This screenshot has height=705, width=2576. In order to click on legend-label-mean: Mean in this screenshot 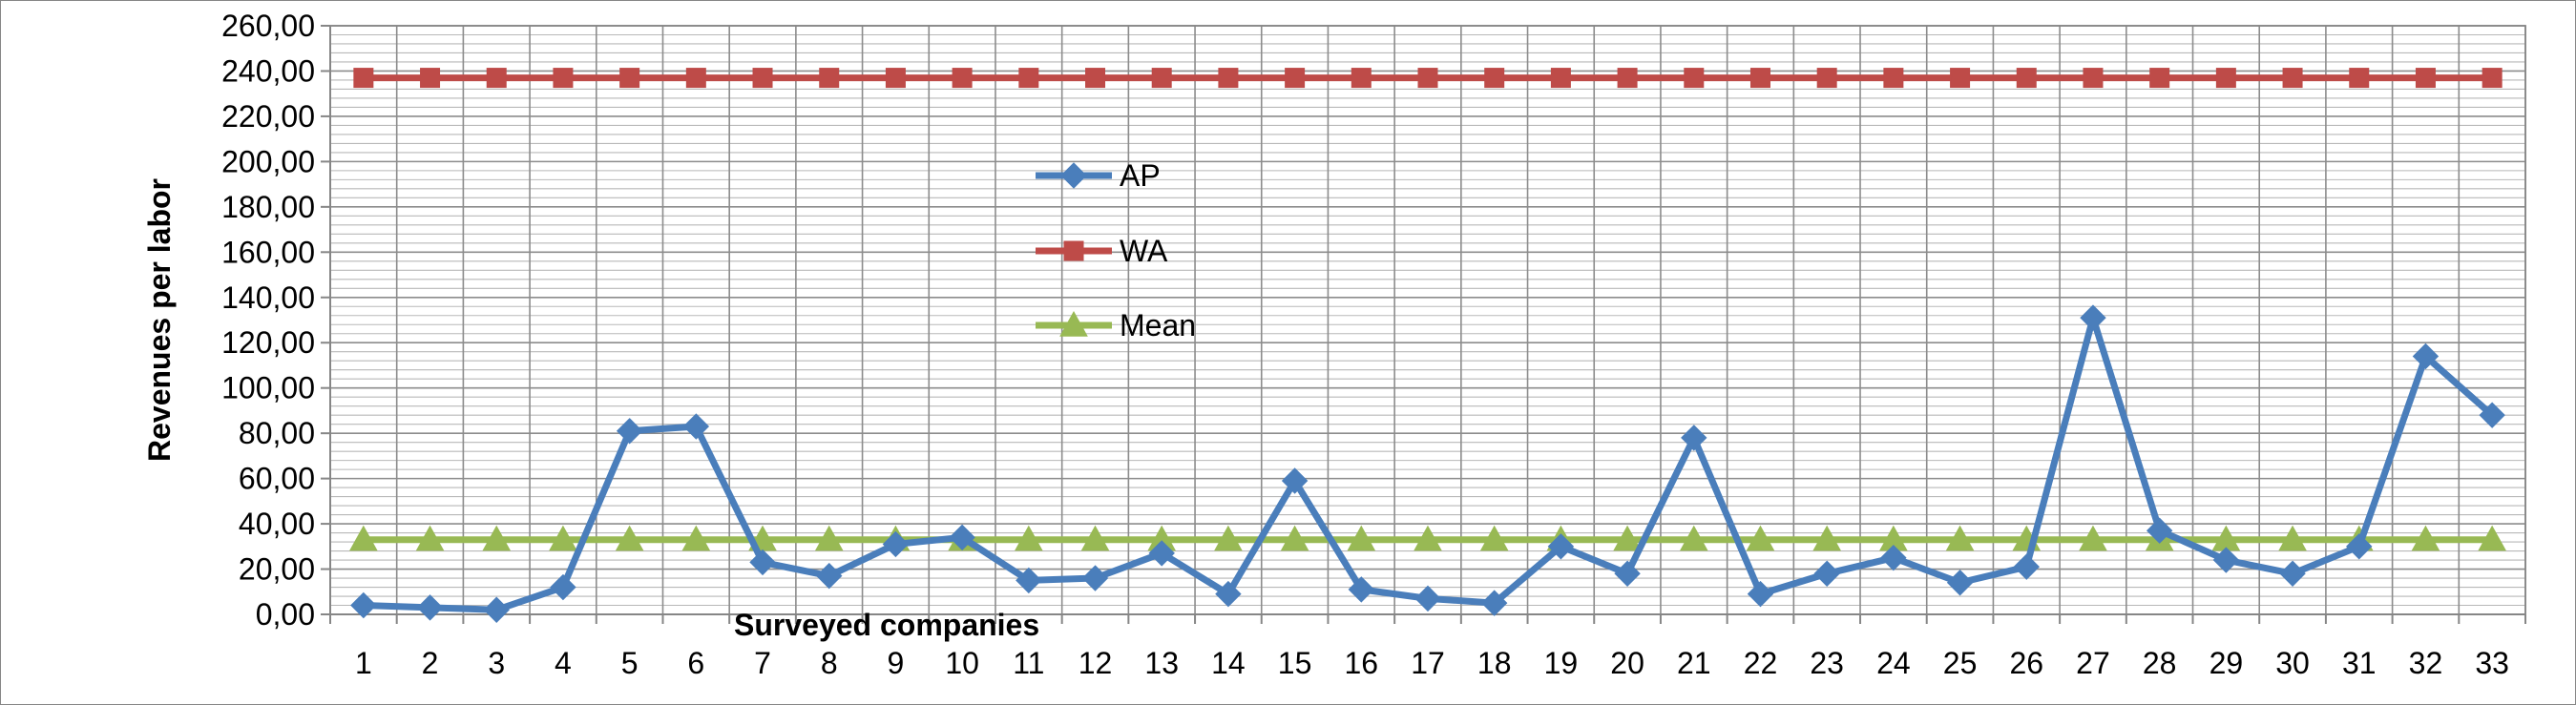, I will do `click(1158, 325)`.